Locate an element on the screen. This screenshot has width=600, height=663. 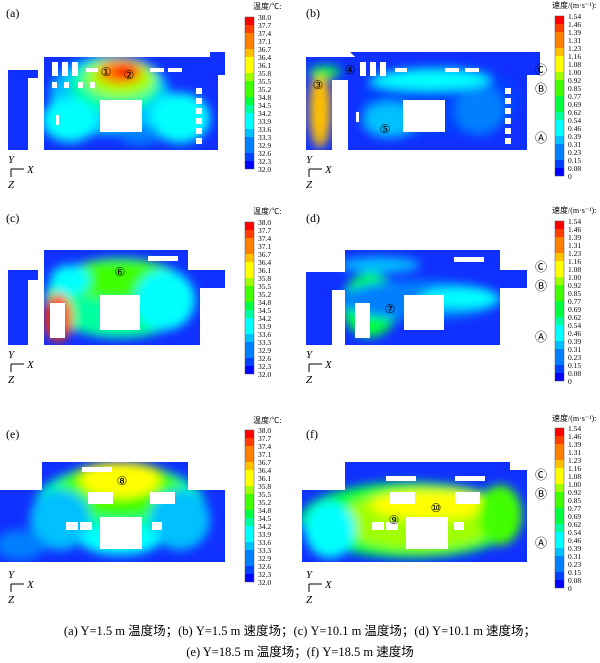
panel-f-legend-frame is located at coordinates (559, 508).